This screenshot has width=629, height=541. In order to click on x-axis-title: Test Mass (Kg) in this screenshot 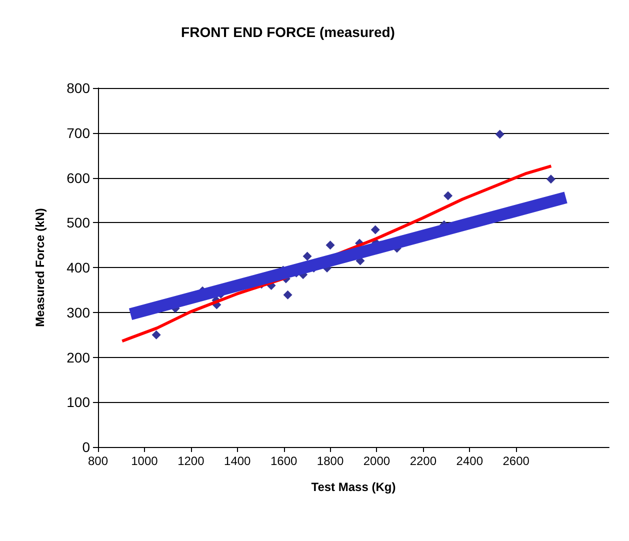, I will do `click(353, 487)`.